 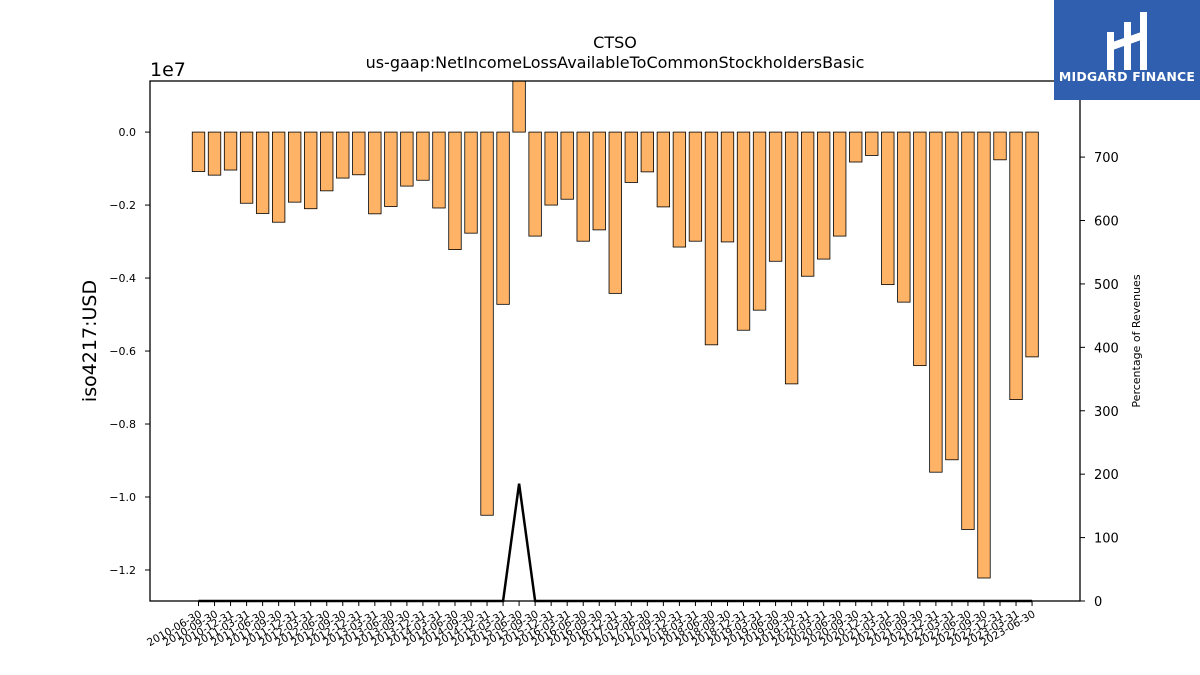 I want to click on y2-tick-label: 300, so click(x=1106, y=412).